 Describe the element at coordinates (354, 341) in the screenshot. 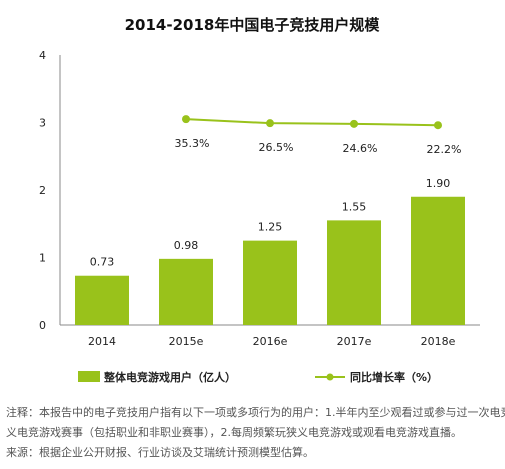

I see `x-tick-label: 2017e` at that location.